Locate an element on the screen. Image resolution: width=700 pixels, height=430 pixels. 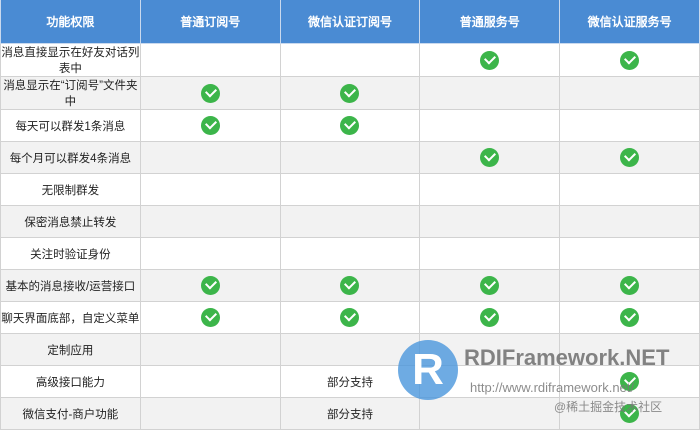
feature-label: 消息直接显示在好友对话列表中 is located at coordinates (70, 60).